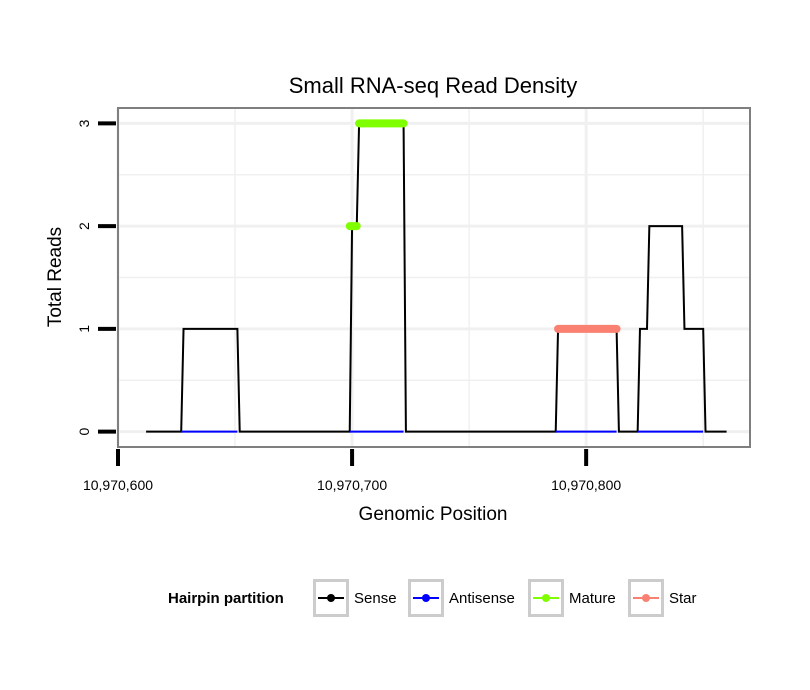  I want to click on x-tick-label: 10,970,800, so click(586, 485).